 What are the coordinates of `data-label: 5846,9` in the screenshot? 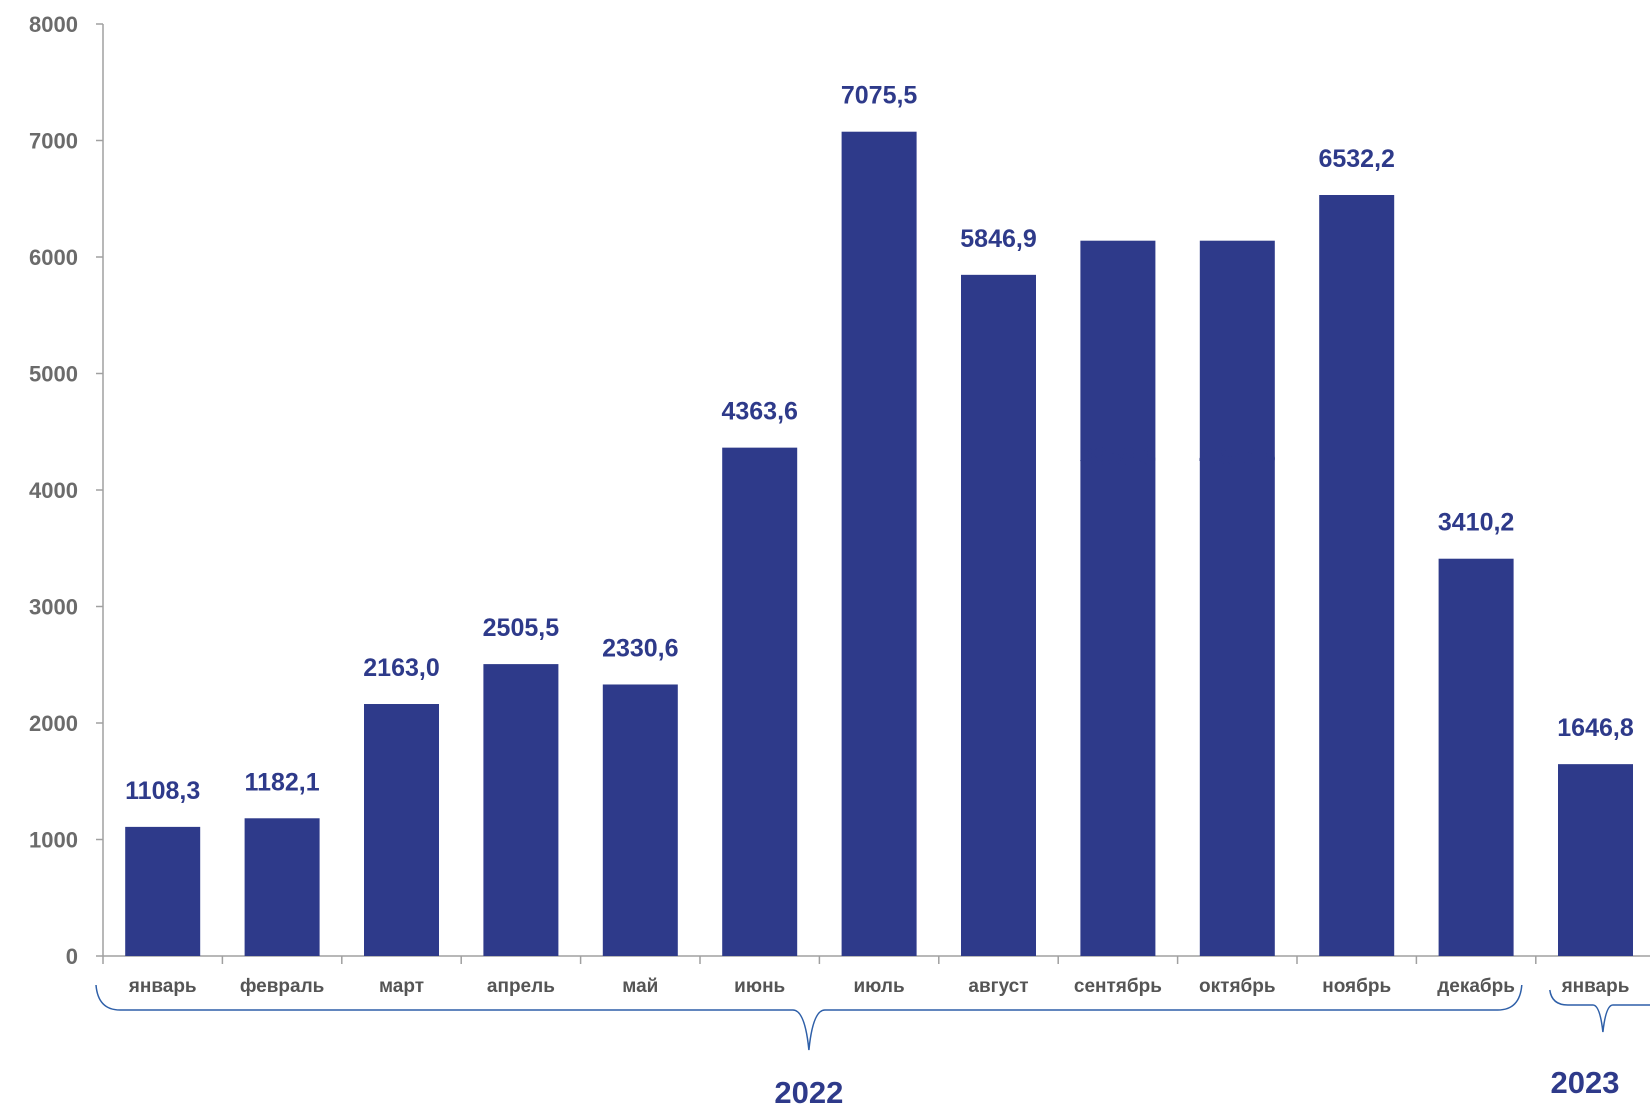 It's located at (998, 239).